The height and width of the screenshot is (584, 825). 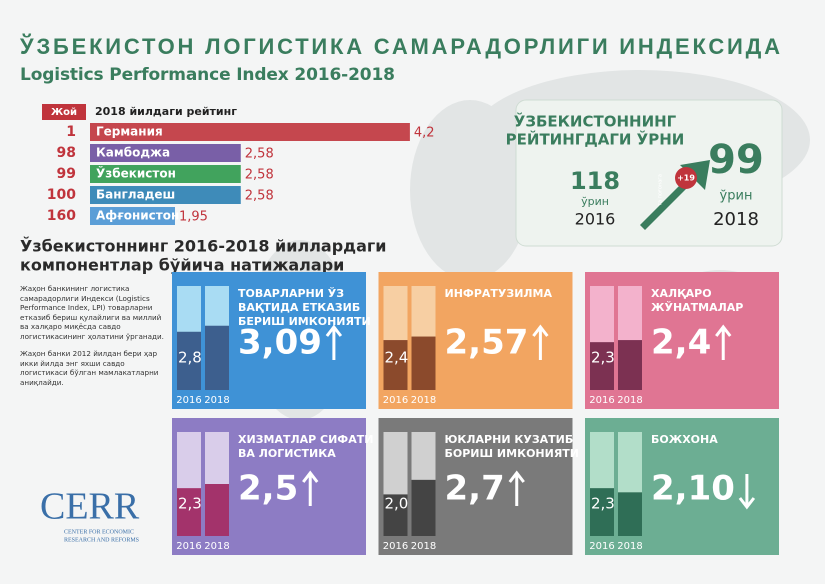 I want to click on value-2018: 2,10, so click(x=693, y=489).